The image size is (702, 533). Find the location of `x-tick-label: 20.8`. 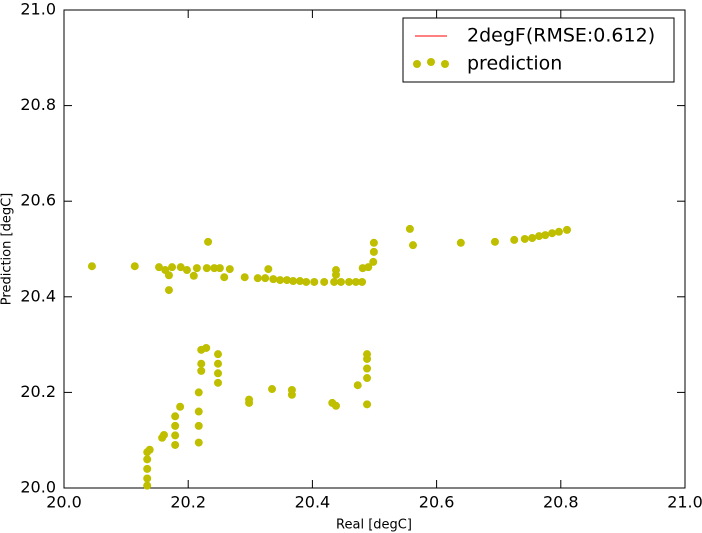

x-tick-label: 20.8 is located at coordinates (561, 502).